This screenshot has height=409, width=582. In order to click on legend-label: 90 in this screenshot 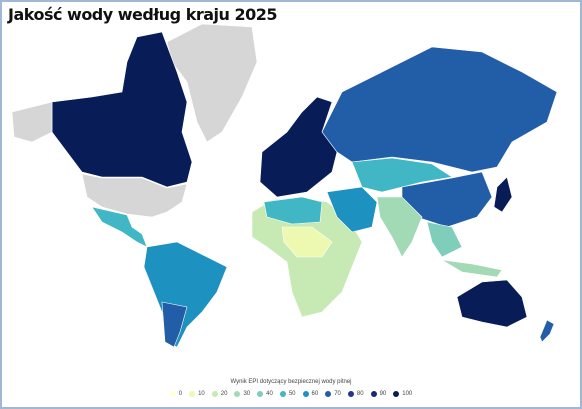, I will do `click(383, 394)`.